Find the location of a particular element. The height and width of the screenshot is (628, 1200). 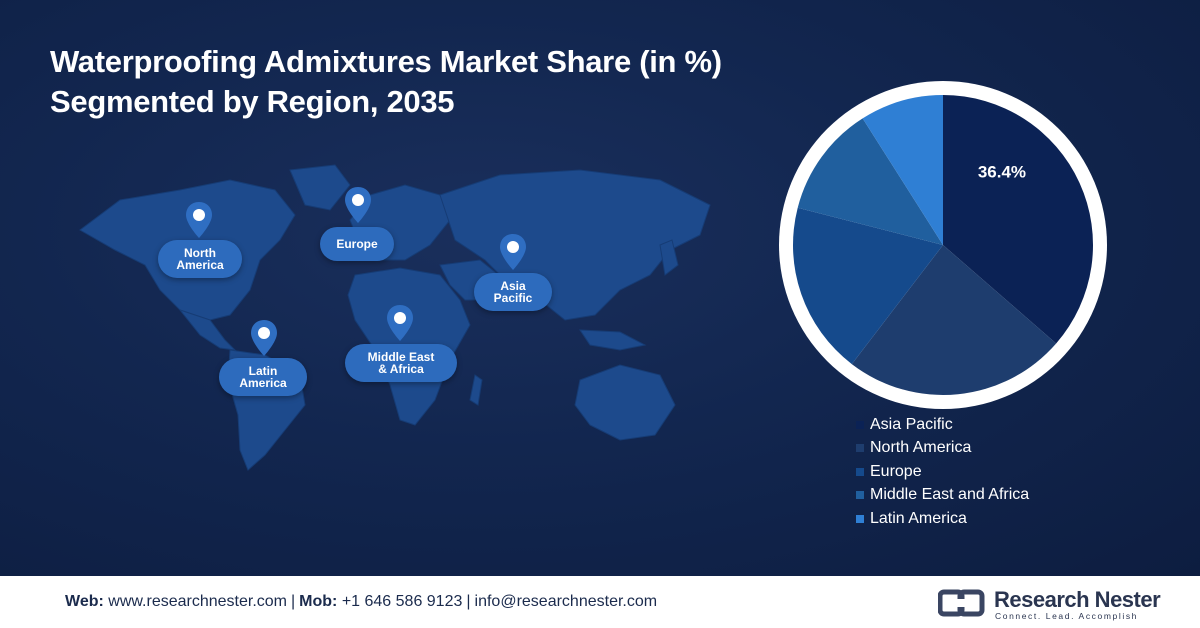

legend-item: Europe is located at coordinates (942, 472).